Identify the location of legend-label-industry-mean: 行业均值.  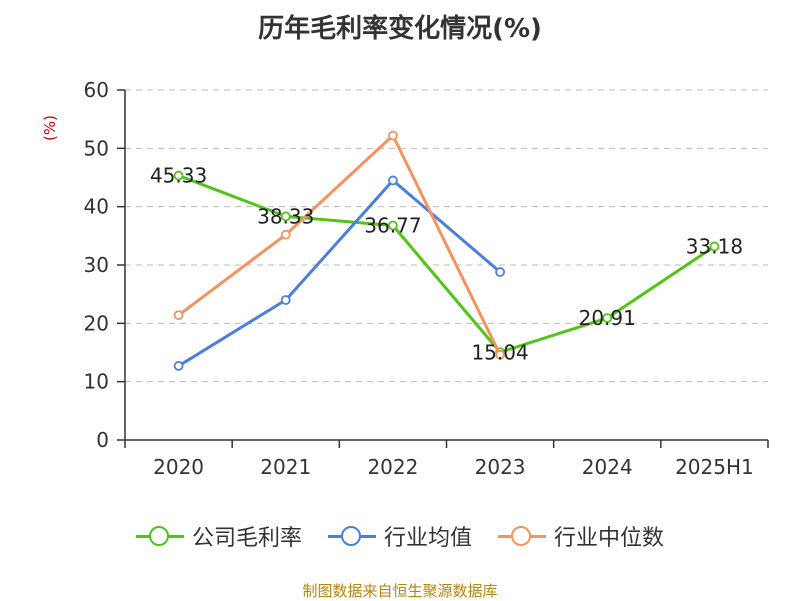
(427, 538).